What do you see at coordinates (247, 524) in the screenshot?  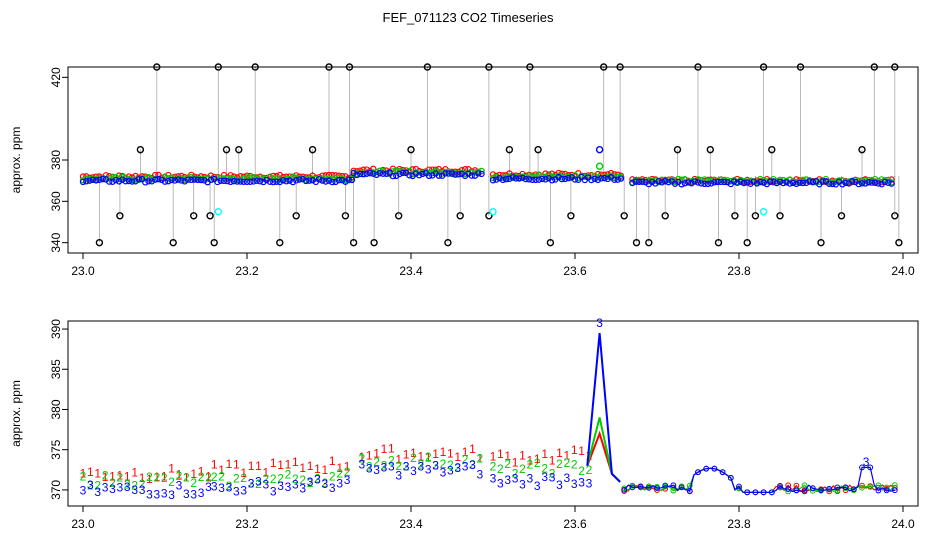 I see `x-tick-label: 23.2` at bounding box center [247, 524].